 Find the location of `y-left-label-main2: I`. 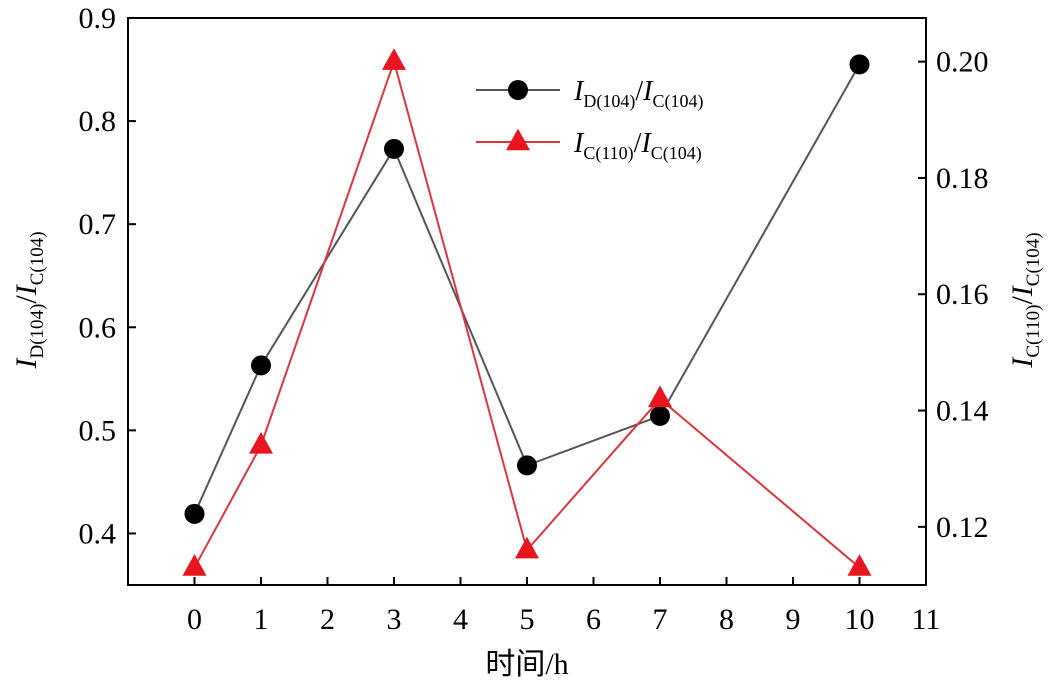

y-left-label-main2: I is located at coordinates (26, 289).